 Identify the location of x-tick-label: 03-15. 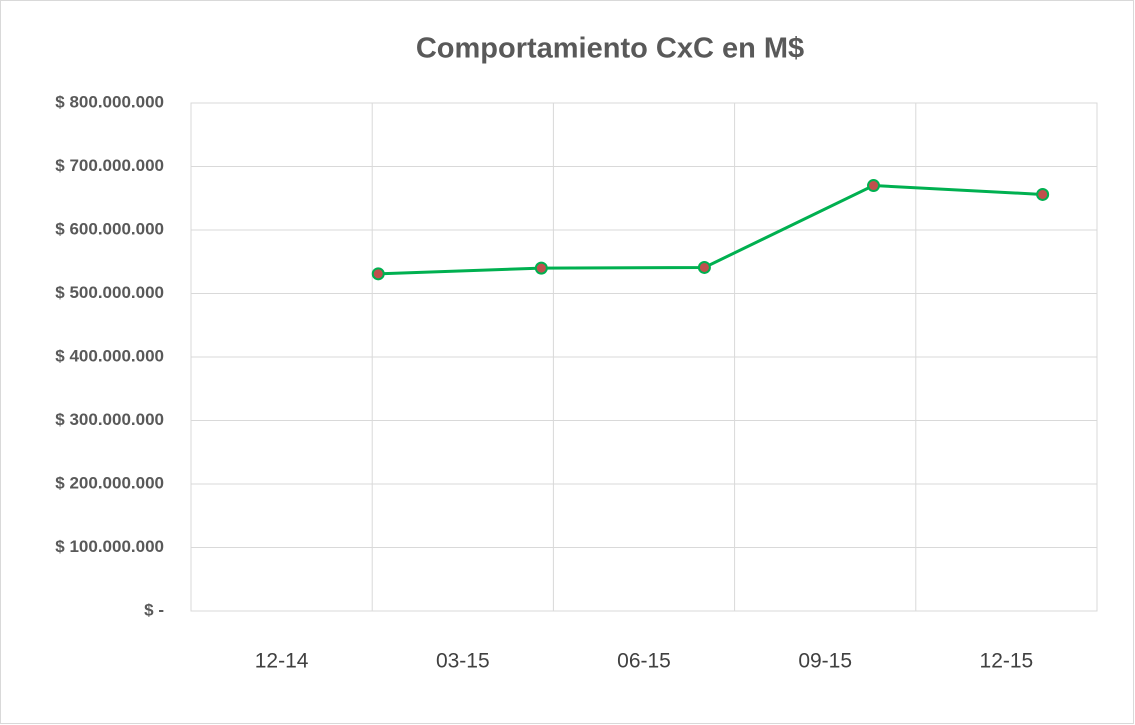
(463, 661).